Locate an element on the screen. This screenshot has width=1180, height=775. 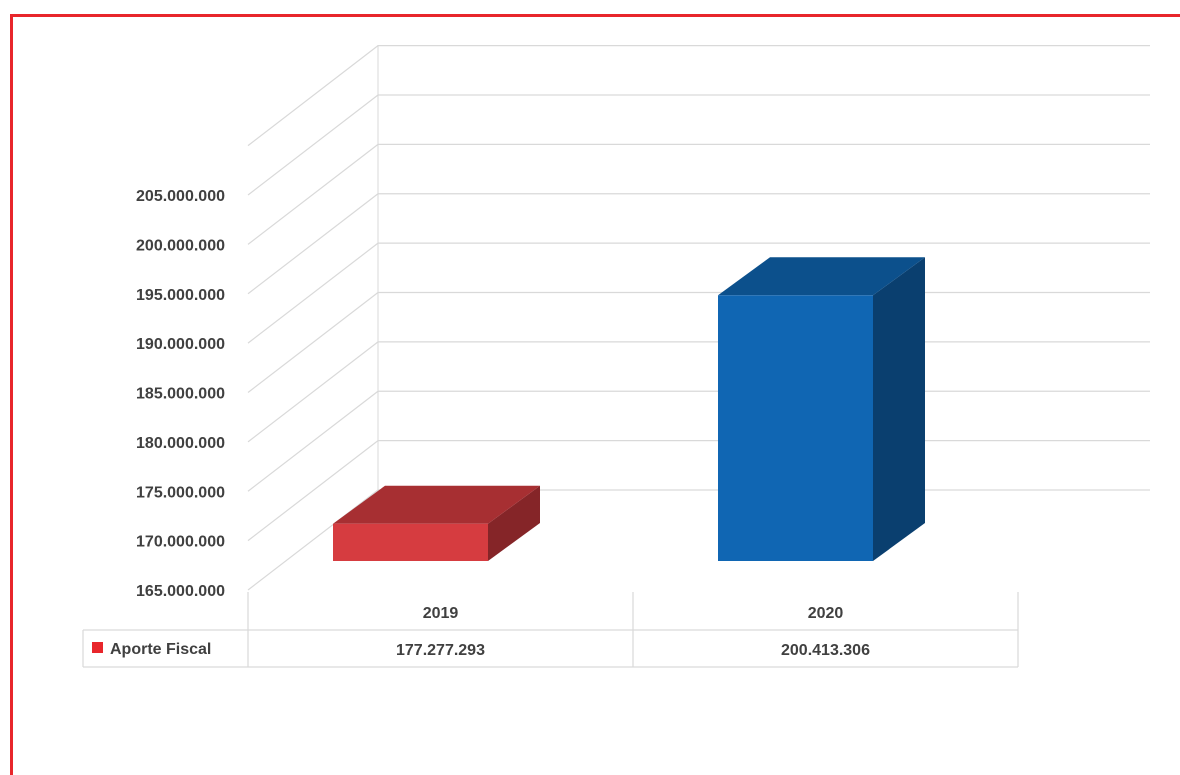
y-tick-label: 165.000.000 is located at coordinates (180, 591).